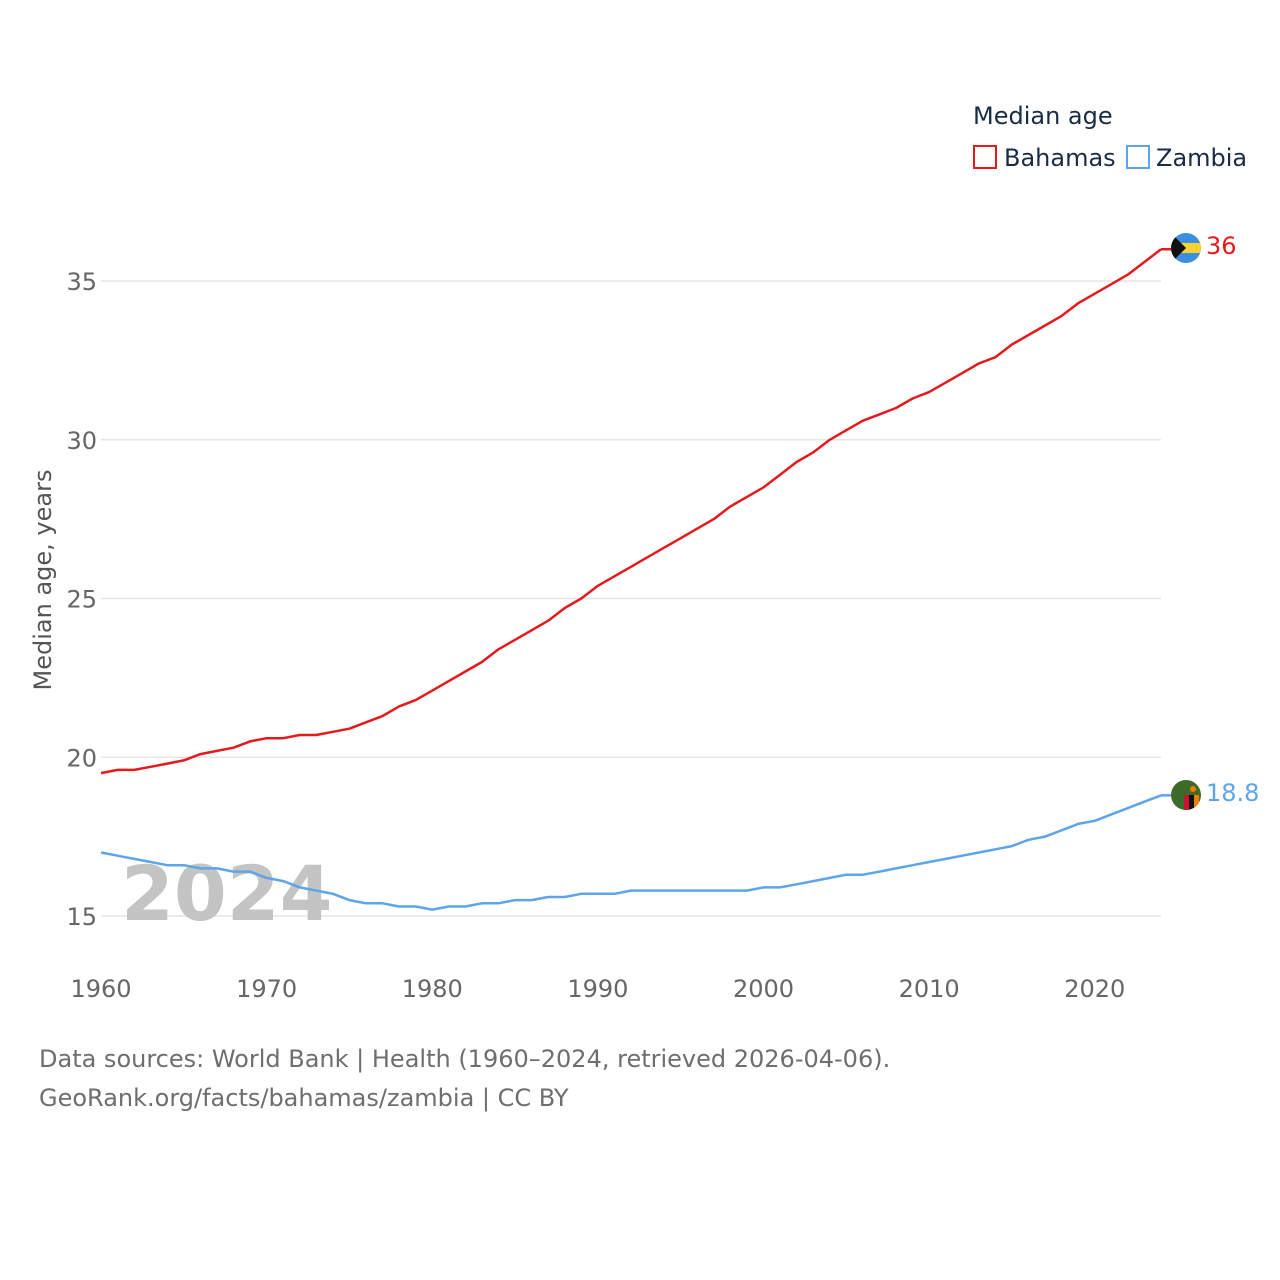 Image resolution: width=1280 pixels, height=1280 pixels. Describe the element at coordinates (432, 989) in the screenshot. I see `x-tick-label: 1980` at that location.